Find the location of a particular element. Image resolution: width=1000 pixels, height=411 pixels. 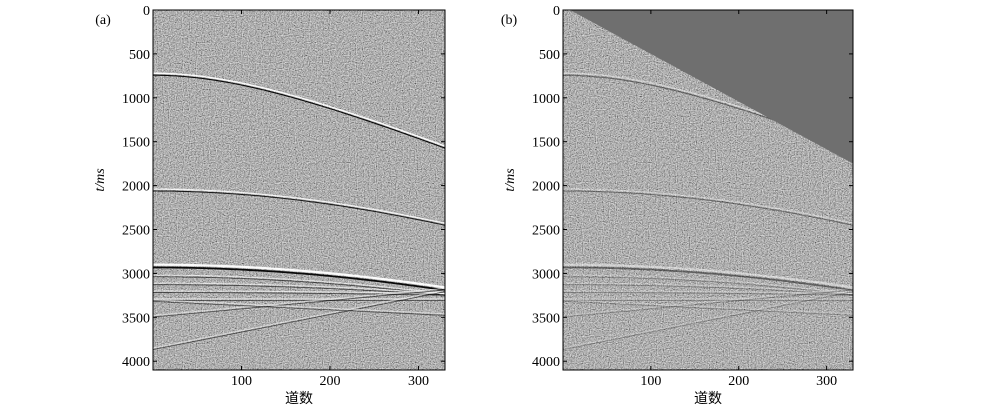

mute-zone is located at coordinates (711, 87).